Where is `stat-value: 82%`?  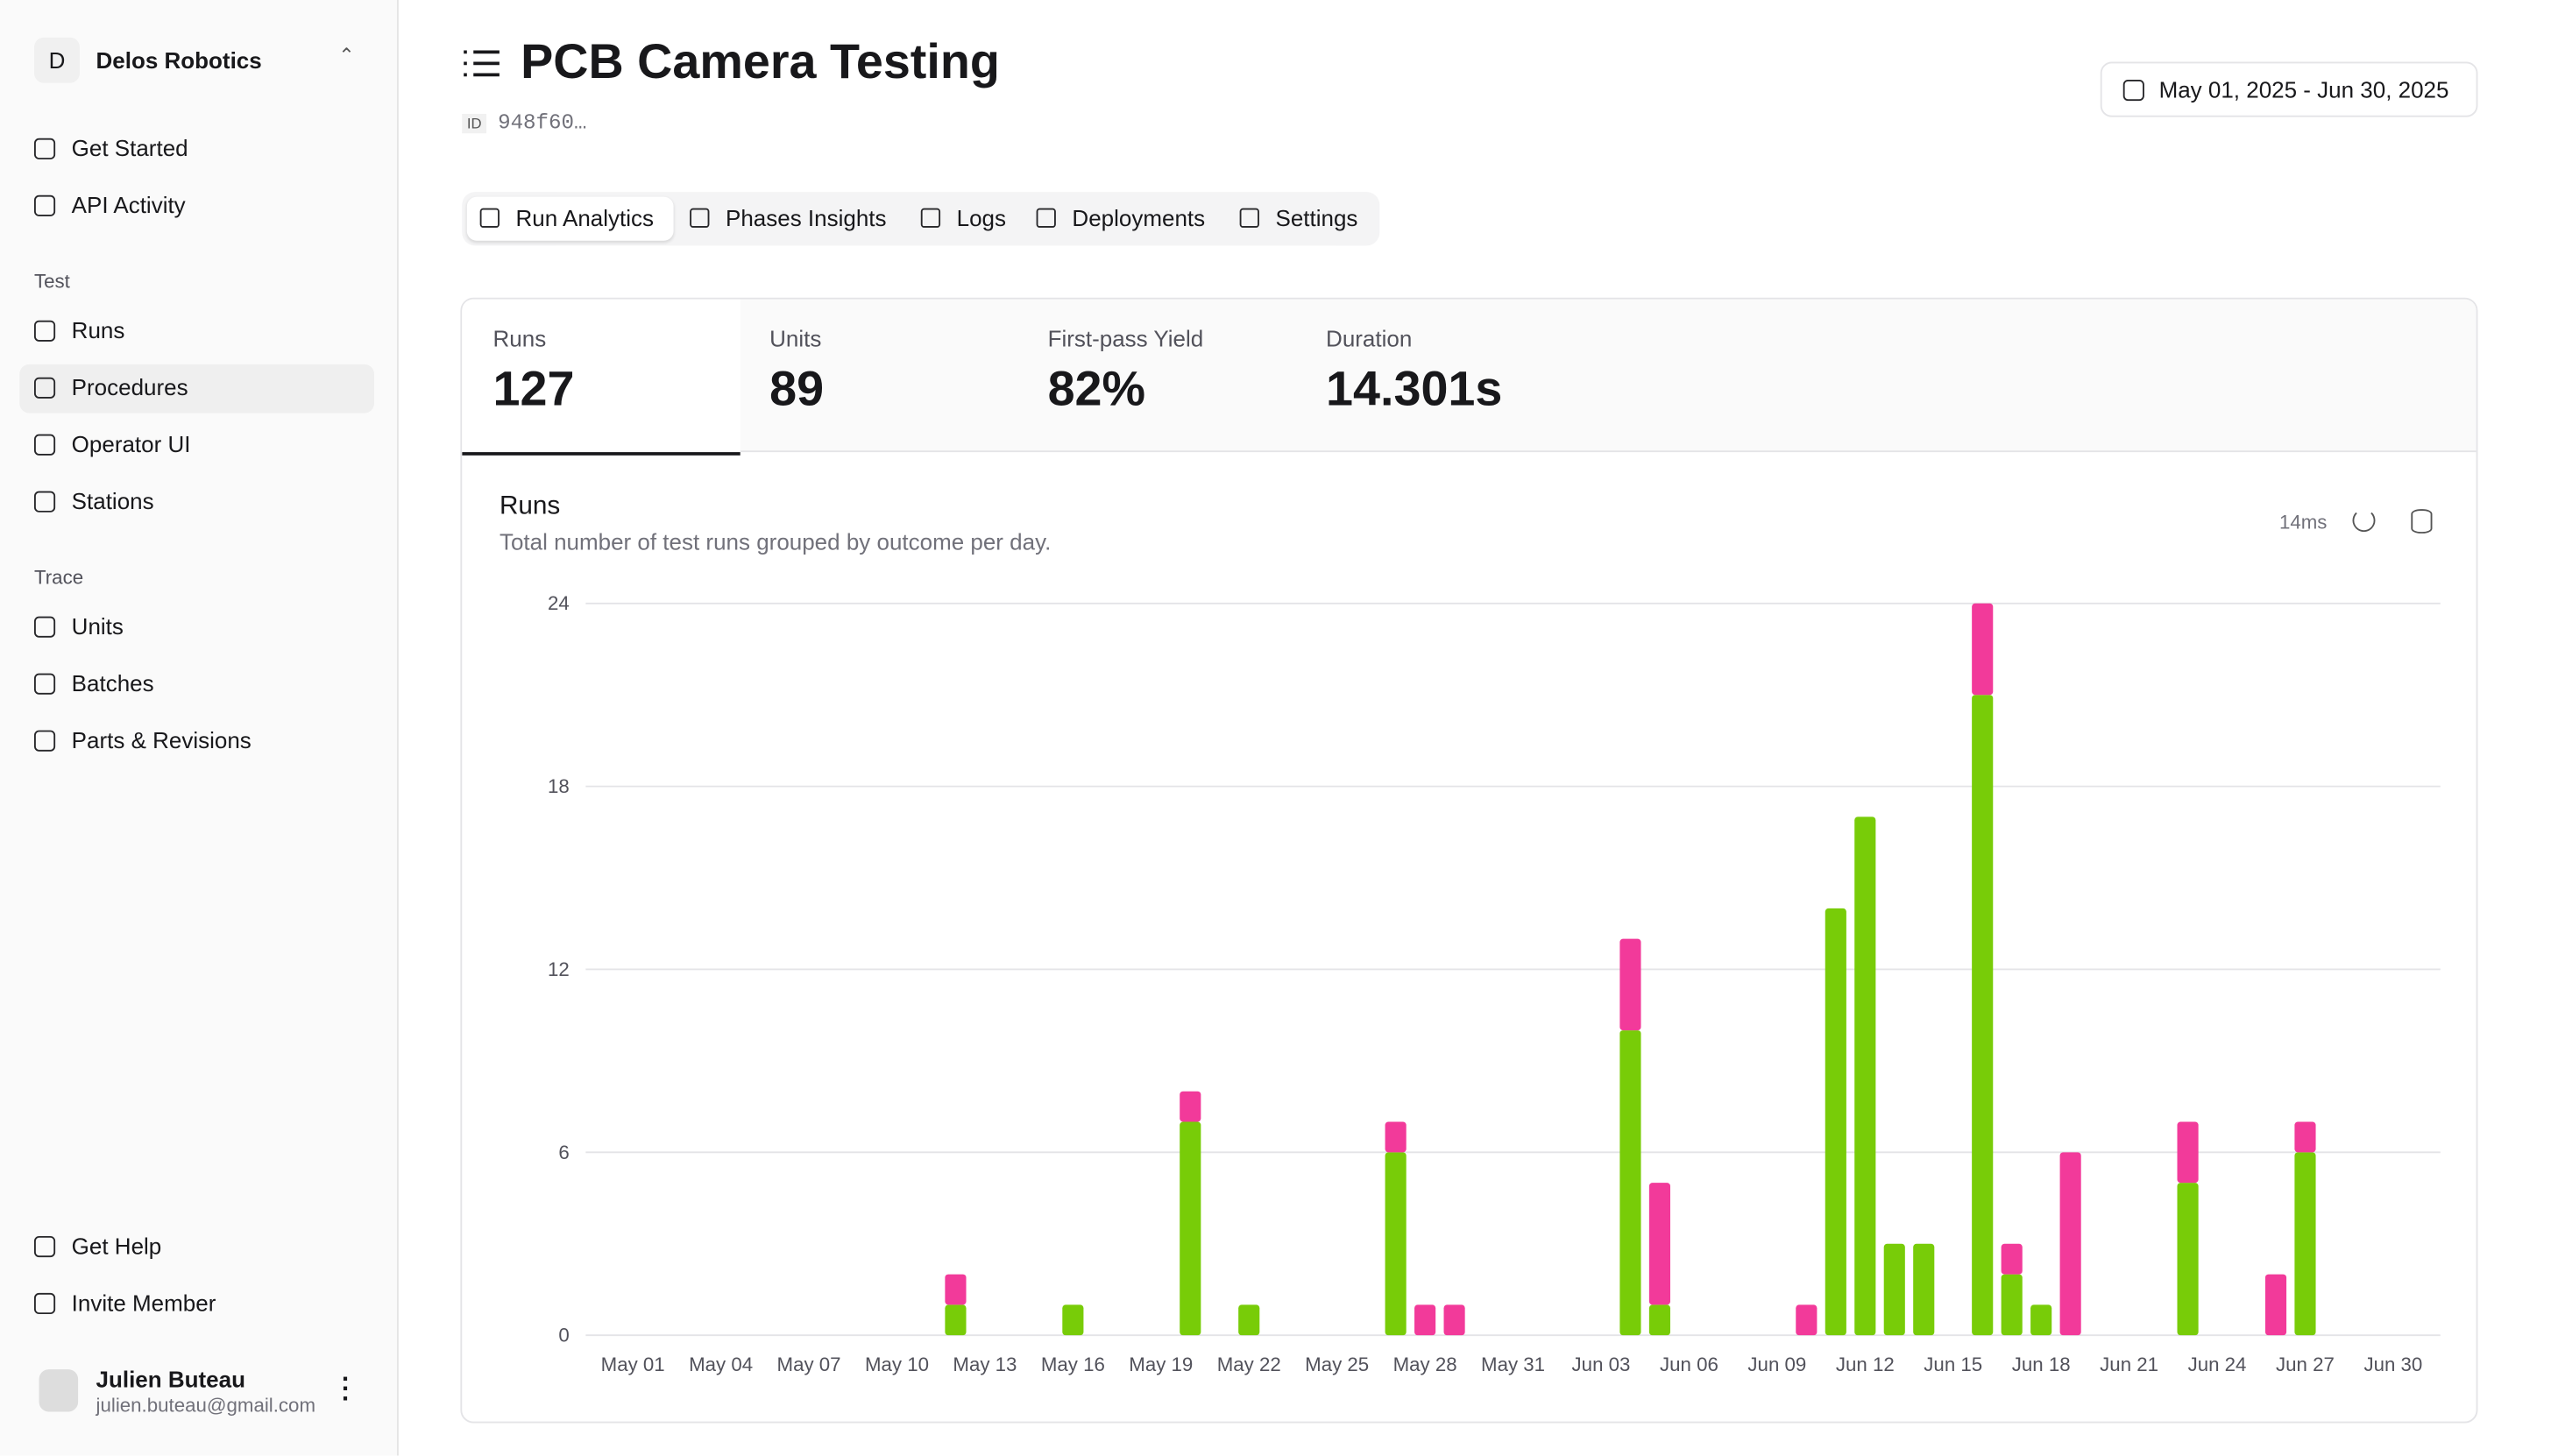
stat-value: 82% is located at coordinates (1096, 389).